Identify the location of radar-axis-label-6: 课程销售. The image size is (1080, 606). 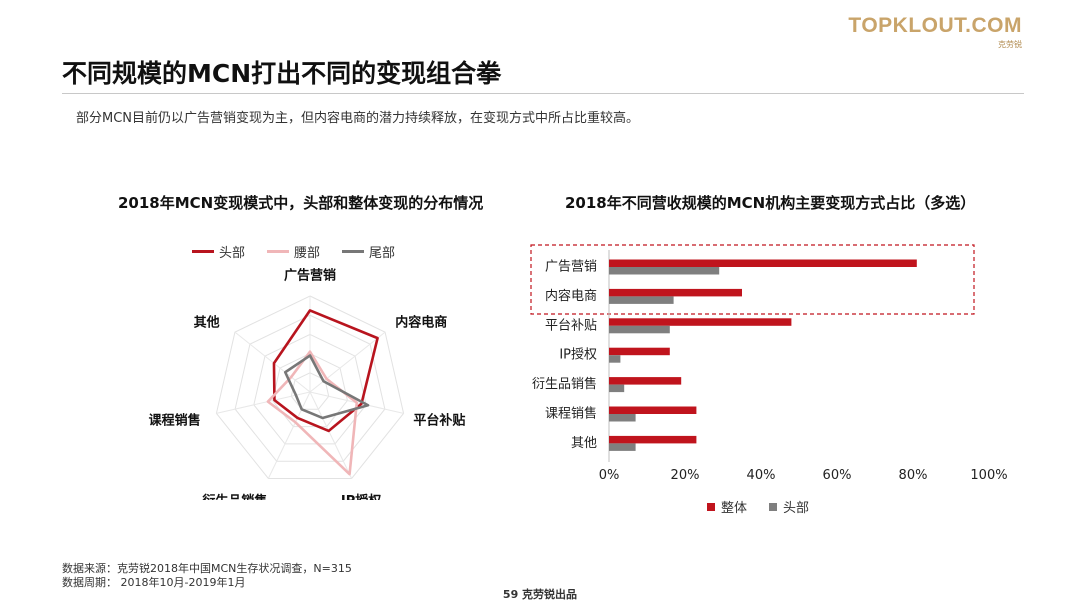
(175, 421).